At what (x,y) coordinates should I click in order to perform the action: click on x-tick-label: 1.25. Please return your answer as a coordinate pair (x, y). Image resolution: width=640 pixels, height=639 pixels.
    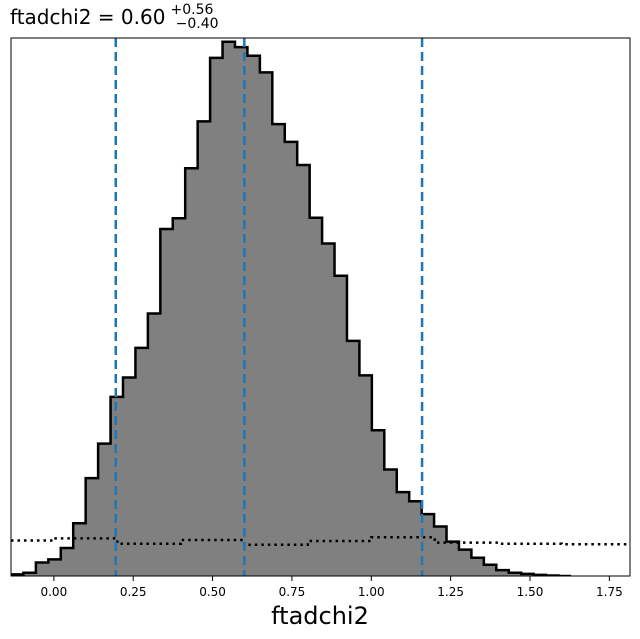
    Looking at the image, I should click on (450, 592).